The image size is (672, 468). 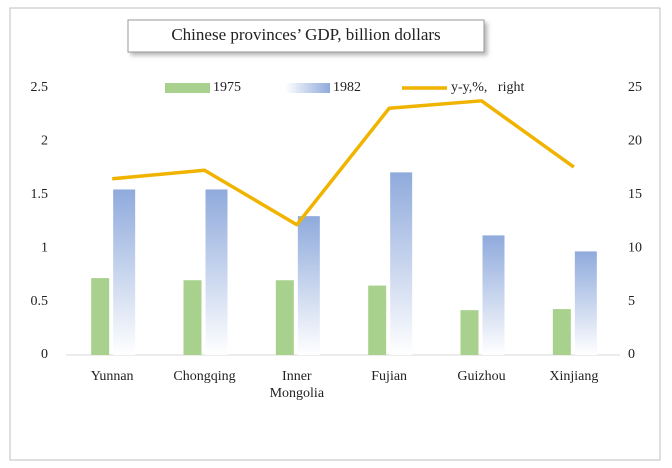 I want to click on y2-tick-label: 20, so click(x=635, y=141).